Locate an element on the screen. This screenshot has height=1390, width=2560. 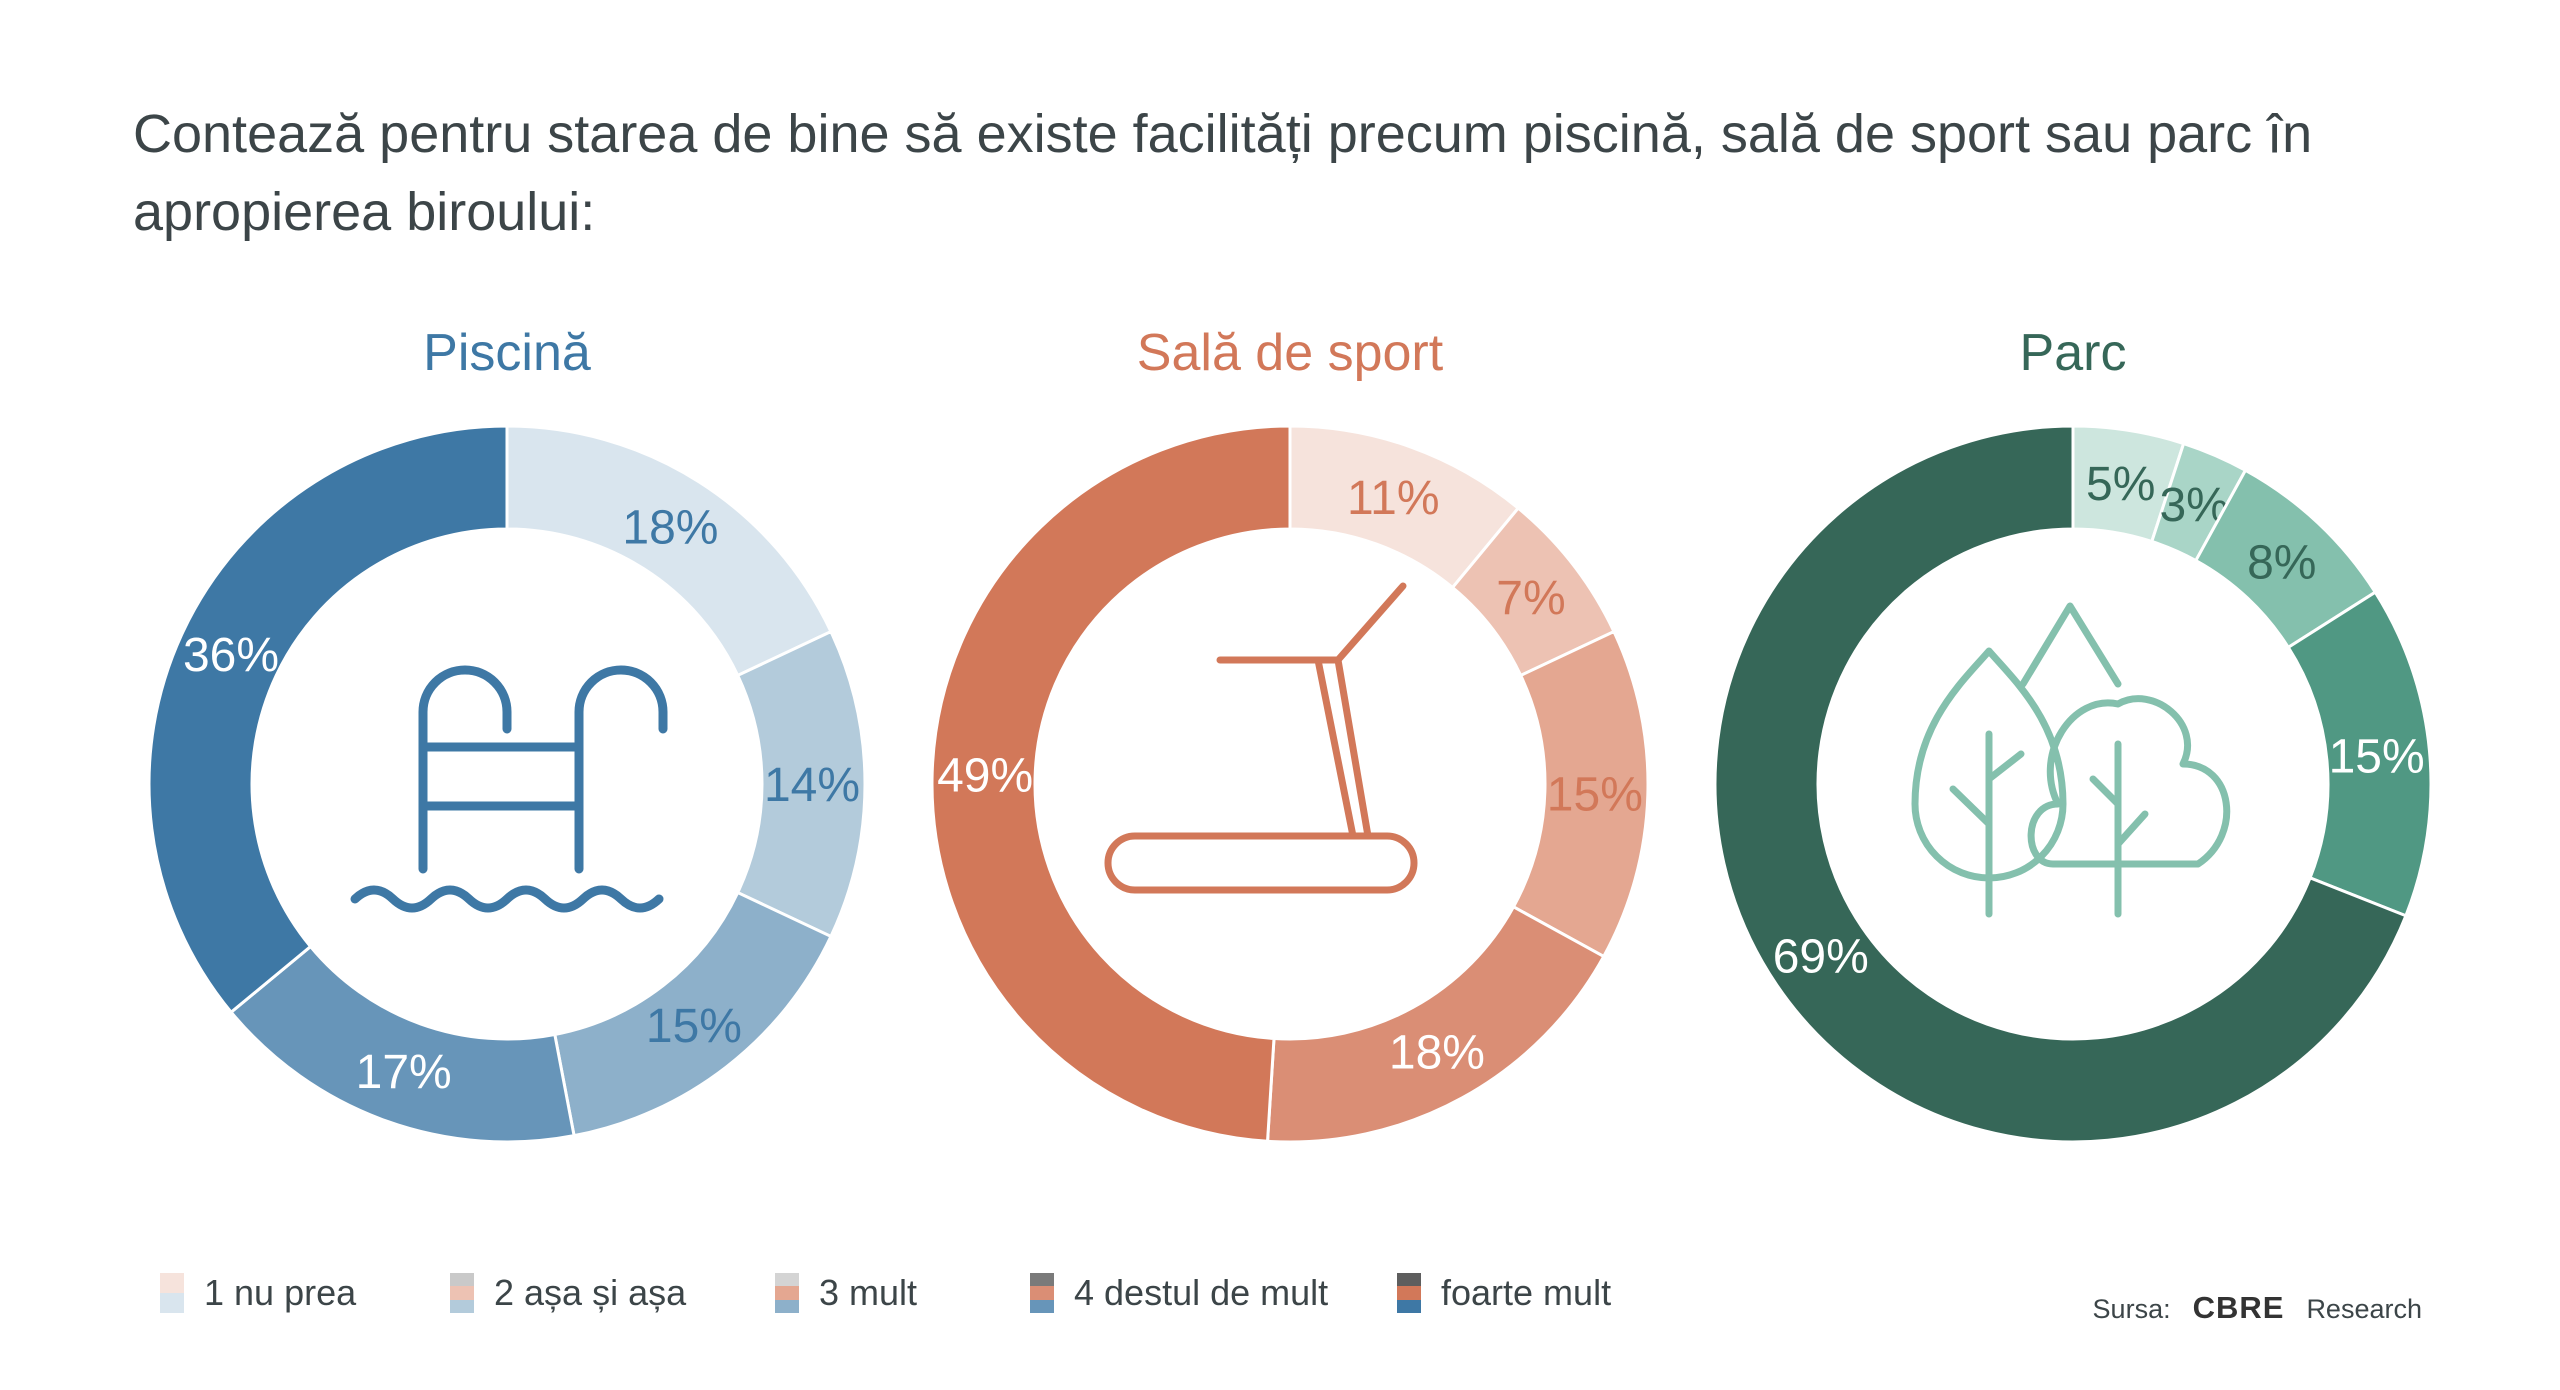
chart-title-3: Parc is located at coordinates (2073, 353).